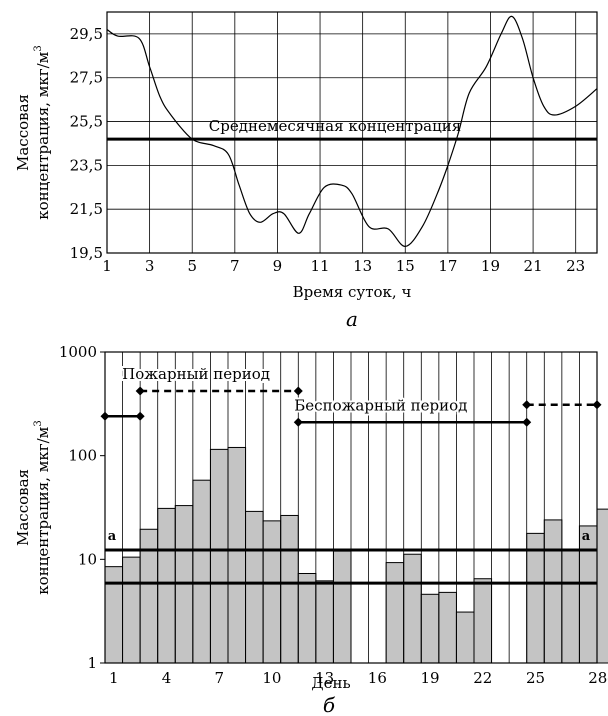 Image resolution: width=608 pixels, height=716 pixels. Describe the element at coordinates (86, 253) in the screenshot. I see `y-tick-label: 19,5` at that location.